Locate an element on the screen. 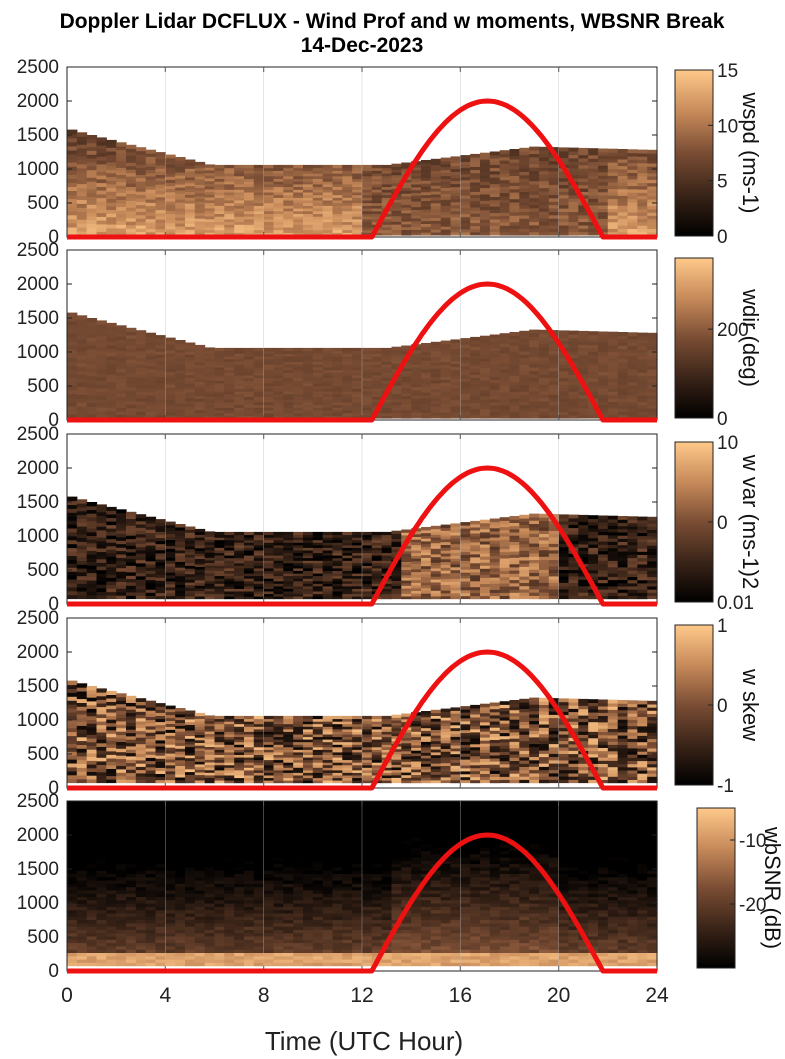 The width and height of the screenshot is (785, 1059). colorbar: -1 0 1 w skew is located at coordinates (718, 706).